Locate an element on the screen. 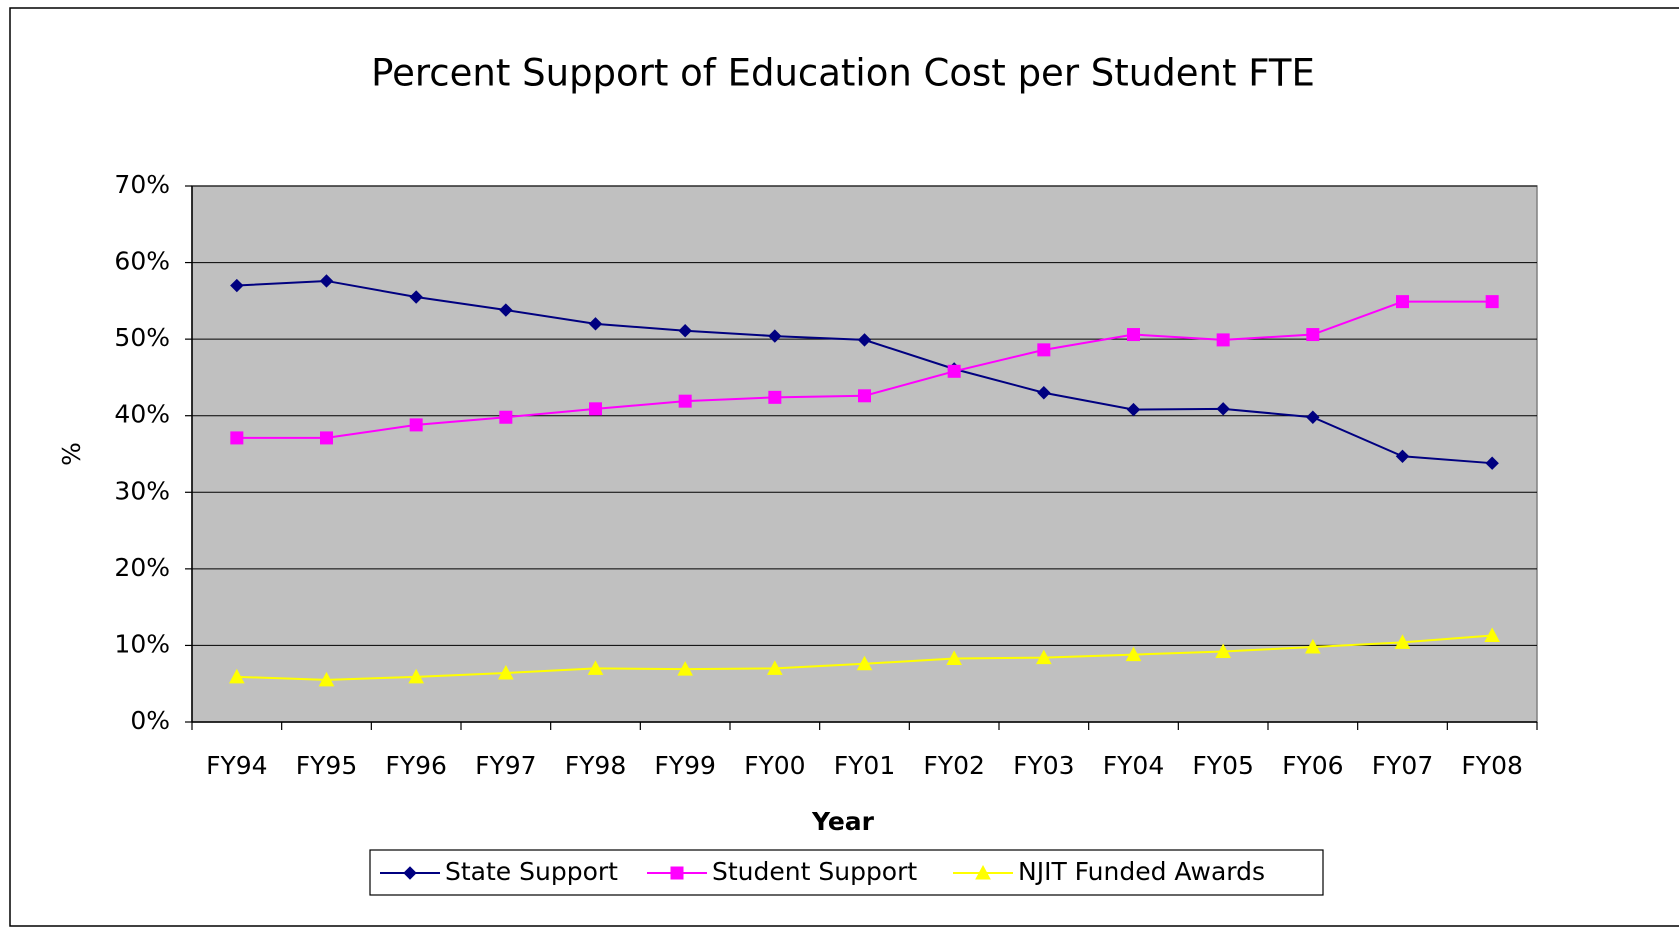  x-tick-label: FY04 is located at coordinates (1133, 765).